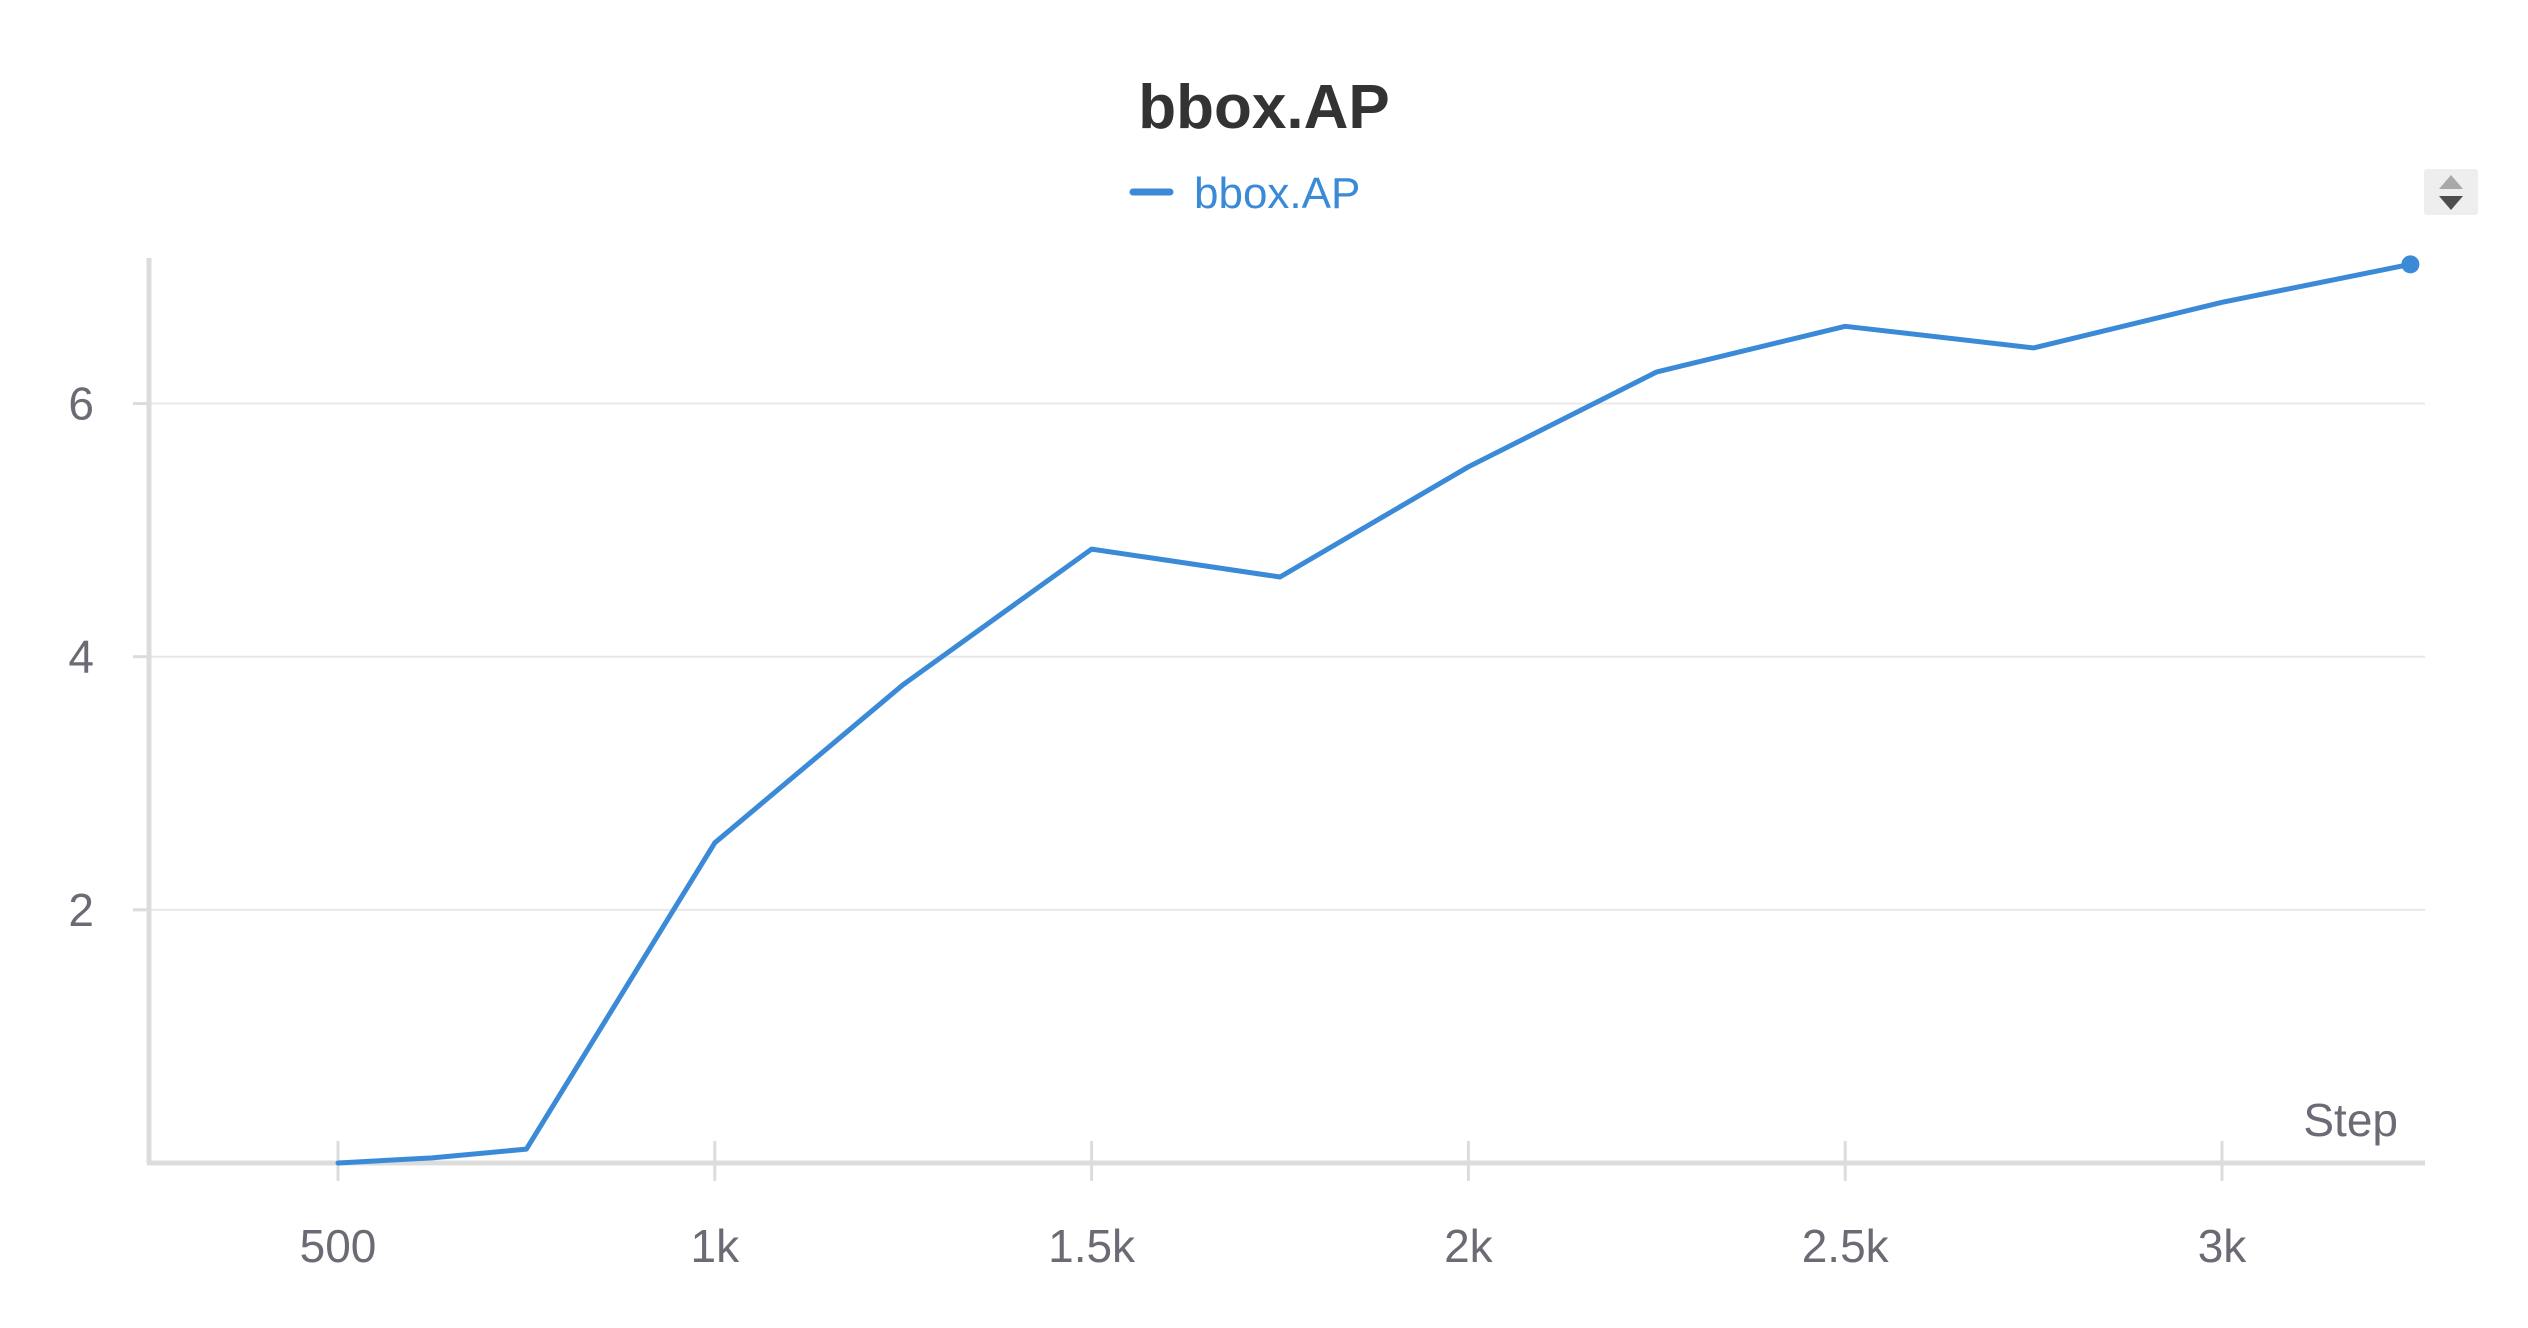 The image size is (2528, 1328). What do you see at coordinates (1469, 1246) in the screenshot?
I see `x-tick-label: 2k` at bounding box center [1469, 1246].